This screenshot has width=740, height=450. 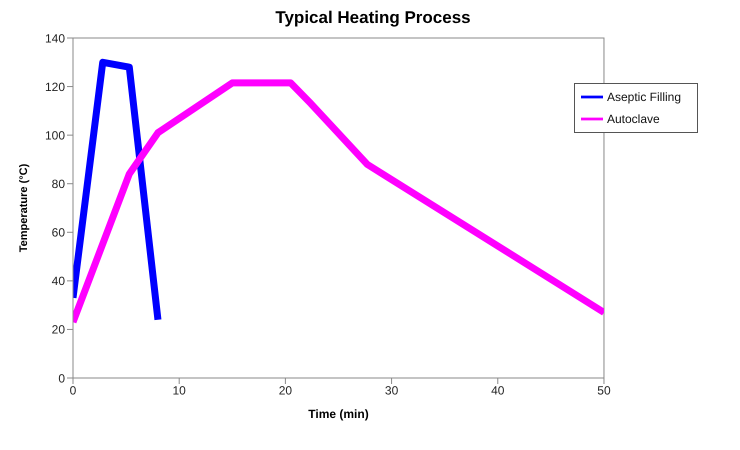 I want to click on y-tick-label: 100, so click(x=55, y=135).